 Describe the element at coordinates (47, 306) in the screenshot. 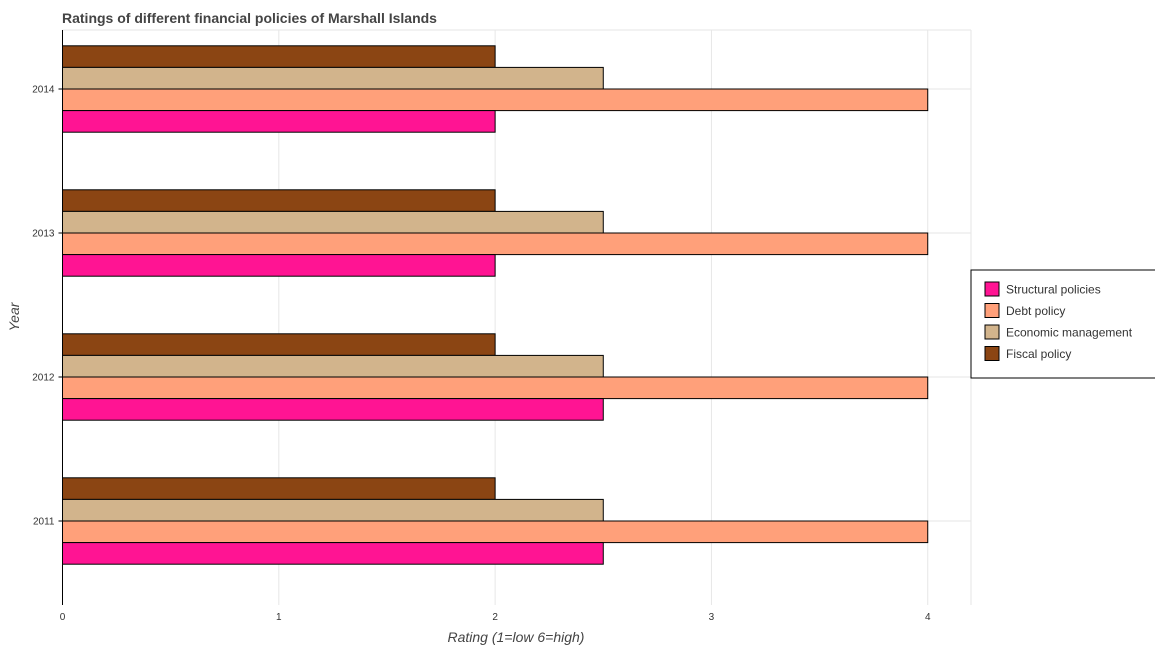

I see `y-tick-labels: 2011 2012 2013 2014` at that location.